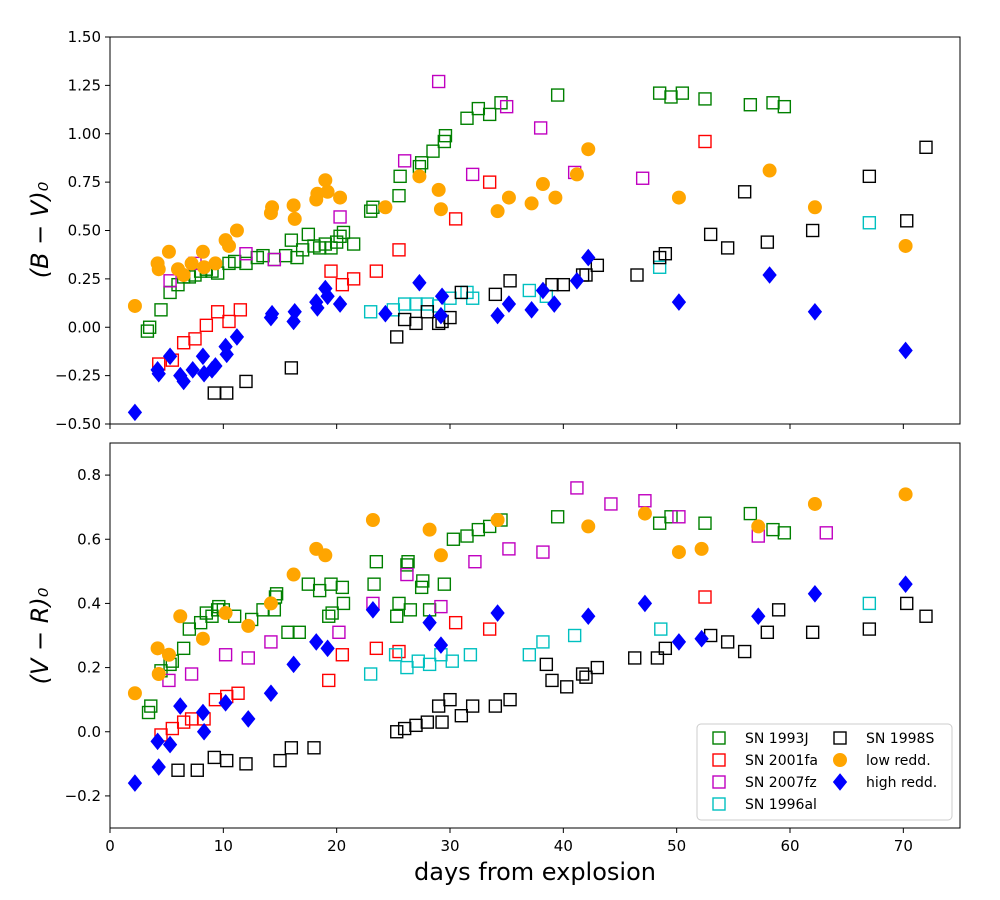 This screenshot has width=1000, height=900. Describe the element at coordinates (433, 666) in the screenshot. I see `vr-series-sn-2001fa` at that location.